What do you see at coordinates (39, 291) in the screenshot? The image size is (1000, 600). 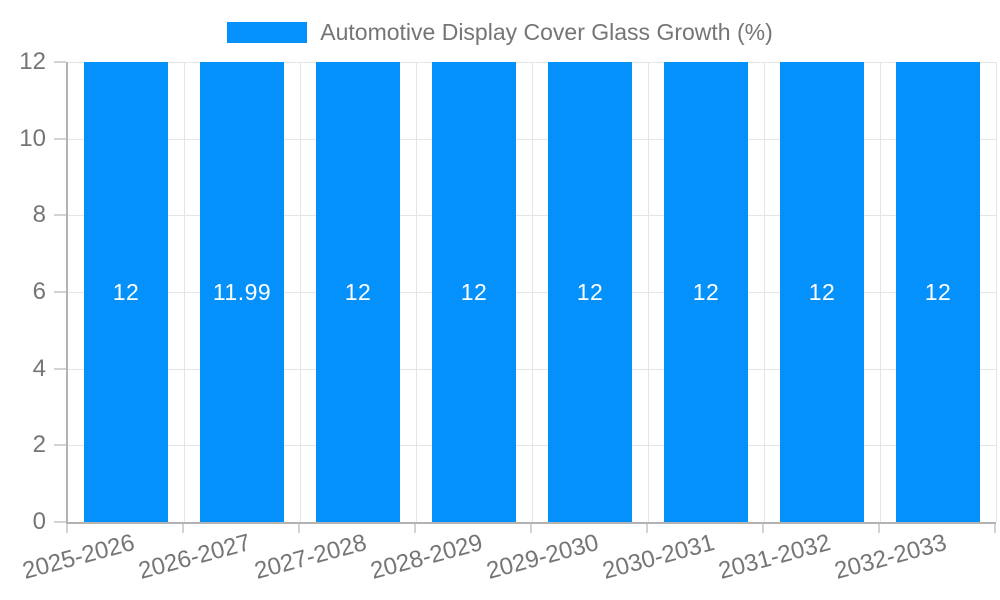 I see `y-axis-tick-label: 6` at bounding box center [39, 291].